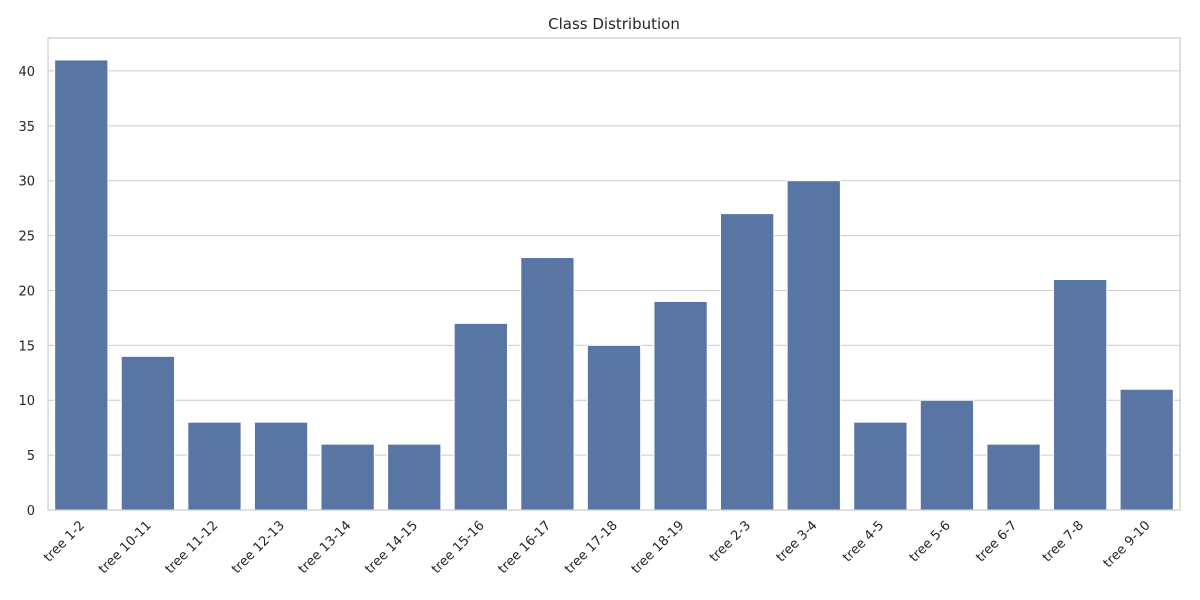 The height and width of the screenshot is (600, 1200). Describe the element at coordinates (1127, 544) in the screenshot. I see `x-tick-label: tree 9-10` at that location.